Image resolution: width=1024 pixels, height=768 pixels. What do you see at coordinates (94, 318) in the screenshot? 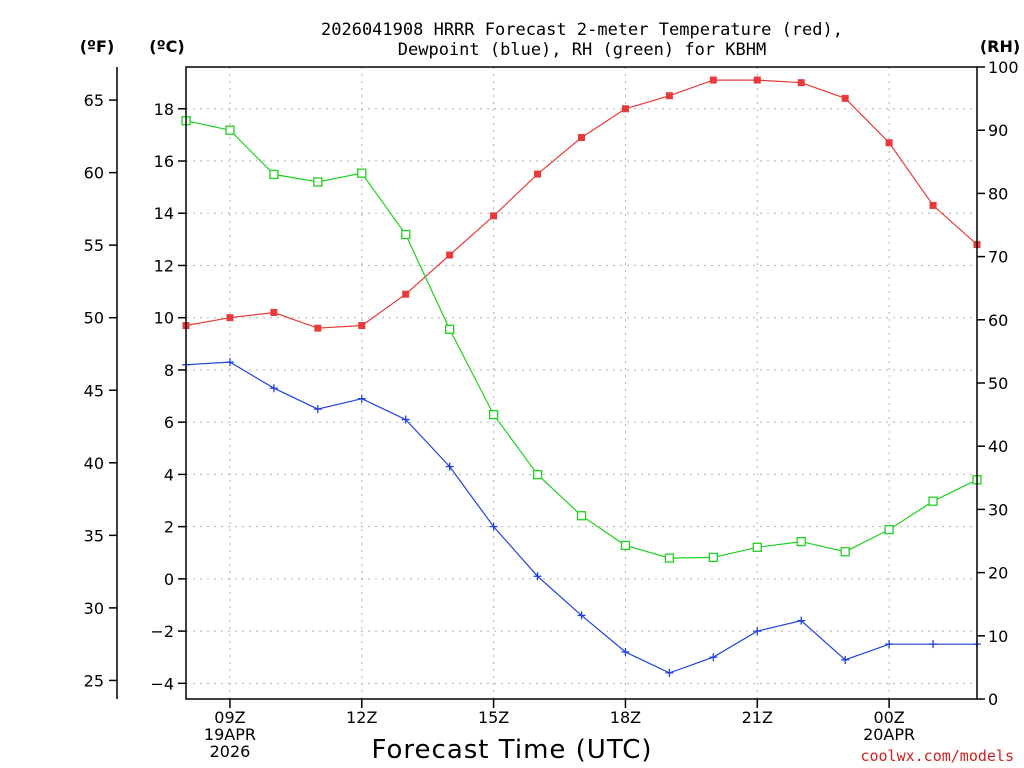
I see `fahrenheit-tick-label: 50` at bounding box center [94, 318].